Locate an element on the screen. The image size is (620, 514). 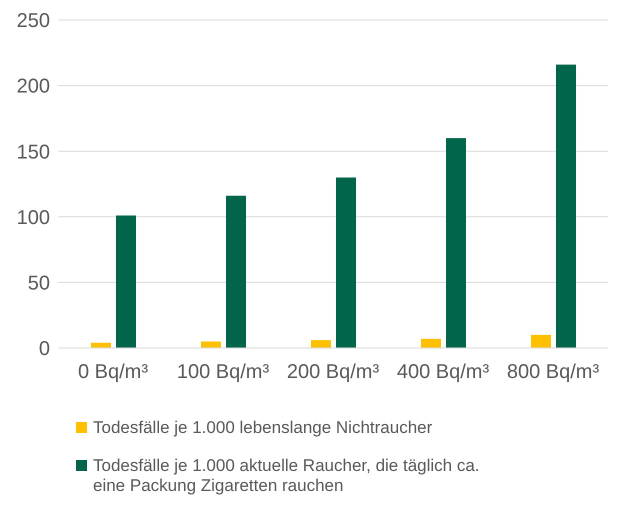
x-tick-label: 400 Bq/m³ is located at coordinates (443, 372).